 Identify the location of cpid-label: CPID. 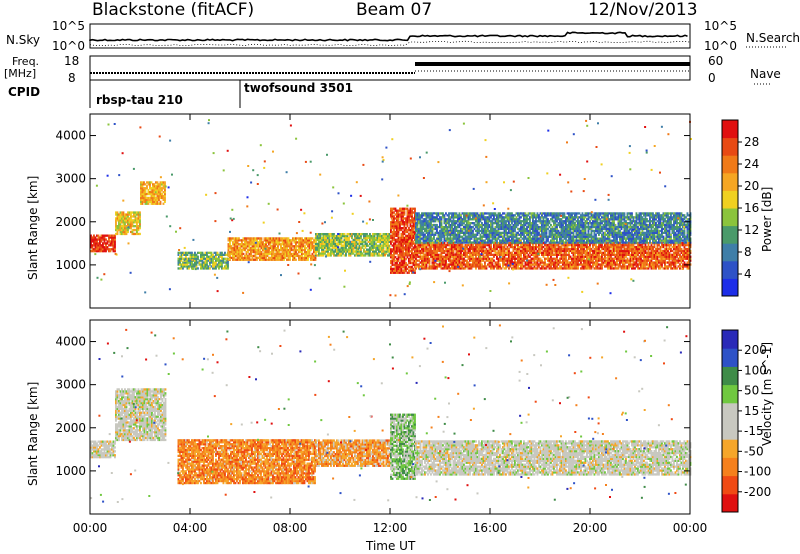
(24, 92).